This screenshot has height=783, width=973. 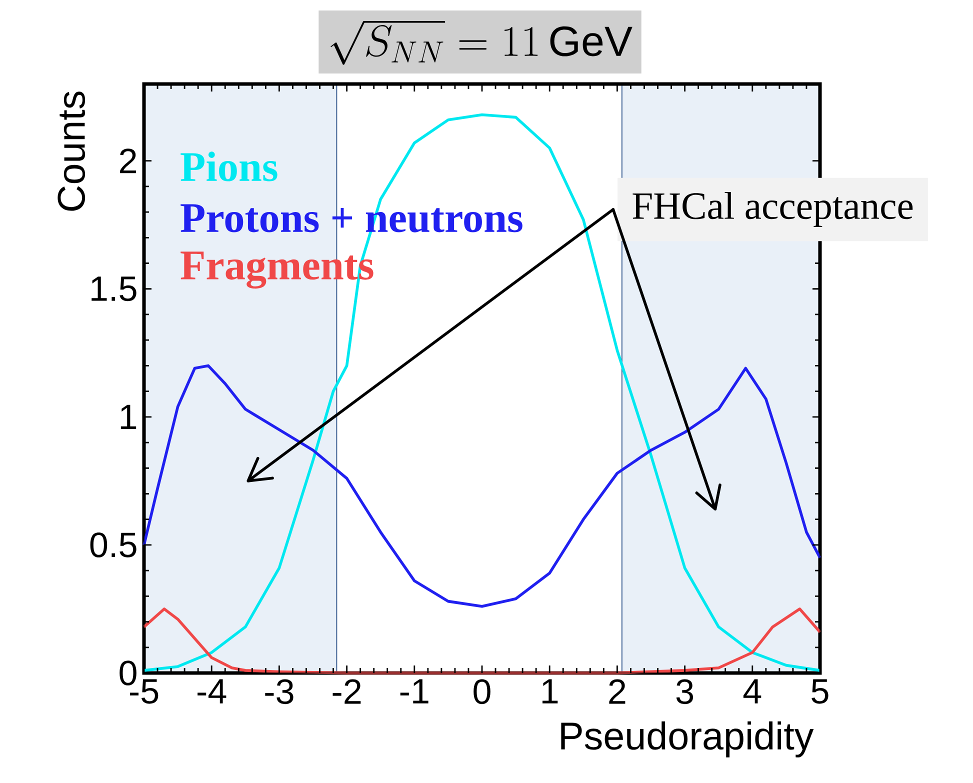 I want to click on y-axis-title: Counts, so click(x=72, y=151).